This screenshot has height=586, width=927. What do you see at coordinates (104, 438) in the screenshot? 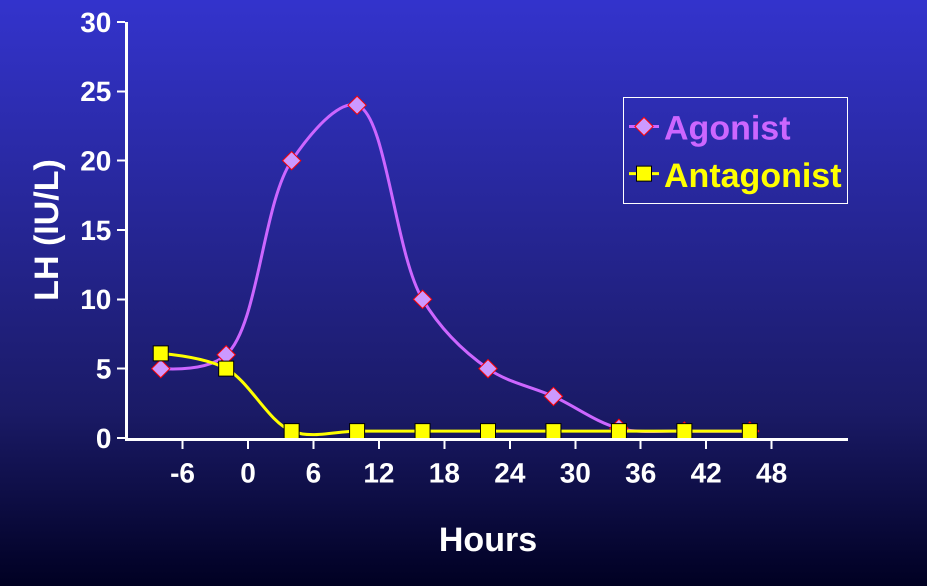
I see `y-tick-label: 0` at bounding box center [104, 438].